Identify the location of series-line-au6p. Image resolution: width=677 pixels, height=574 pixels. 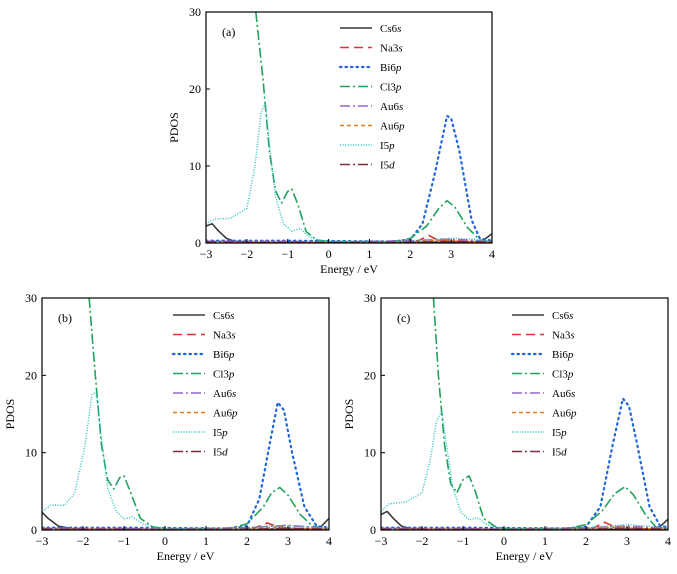
(349, 241).